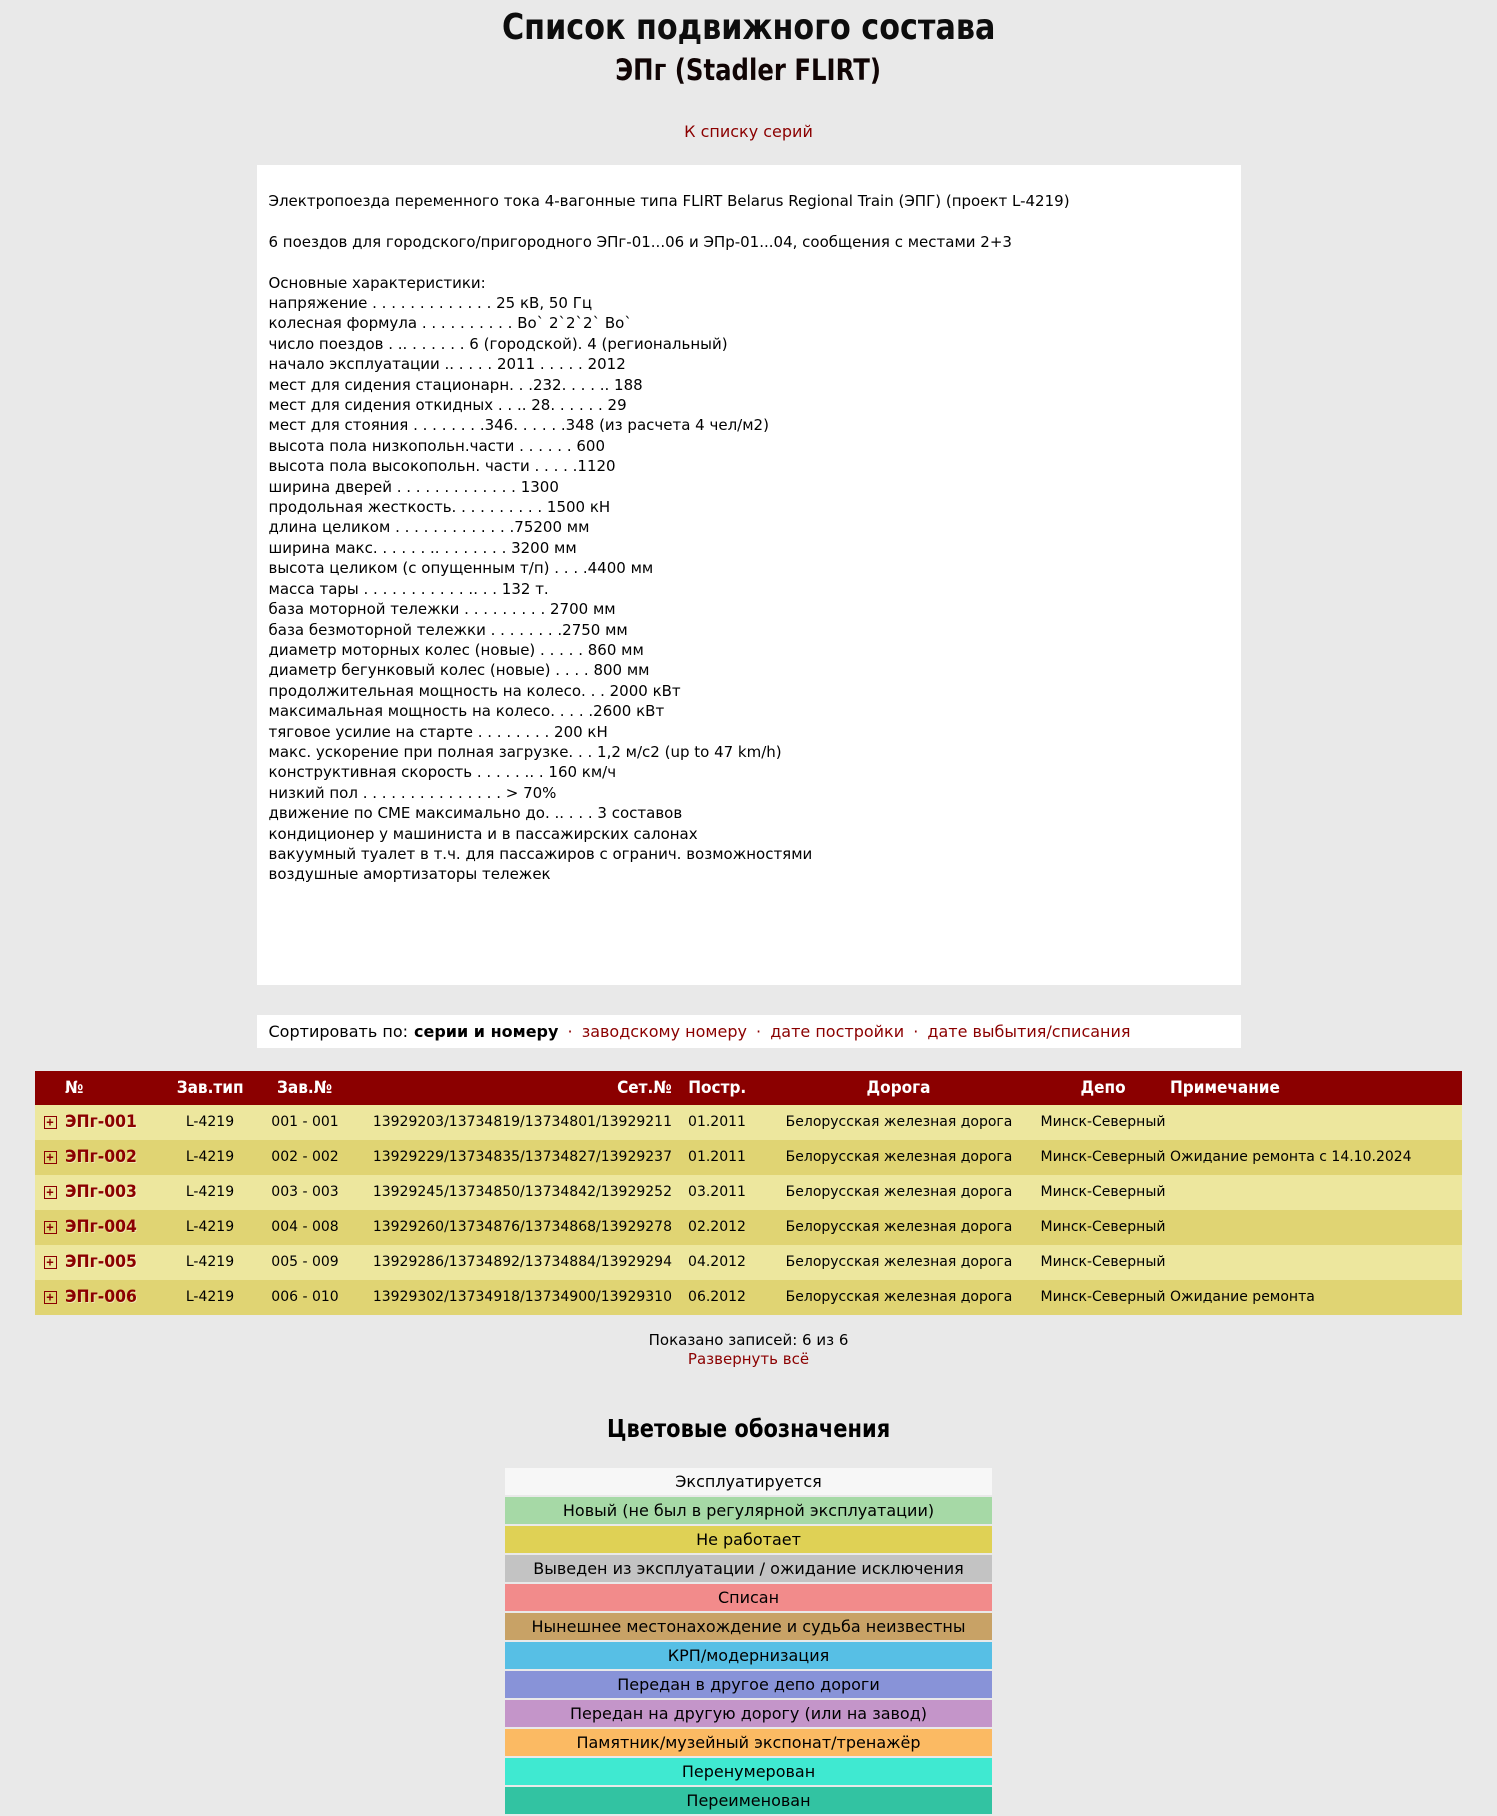 This screenshot has width=1497, height=1816. What do you see at coordinates (748, 1684) in the screenshot?
I see `legend-item: Передан в другое депо дороги` at bounding box center [748, 1684].